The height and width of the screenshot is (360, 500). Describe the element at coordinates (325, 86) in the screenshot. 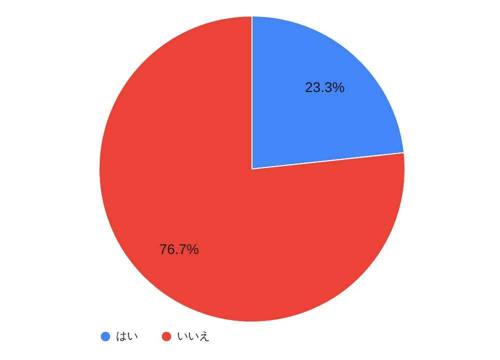

I see `data-label: 23.3%` at that location.